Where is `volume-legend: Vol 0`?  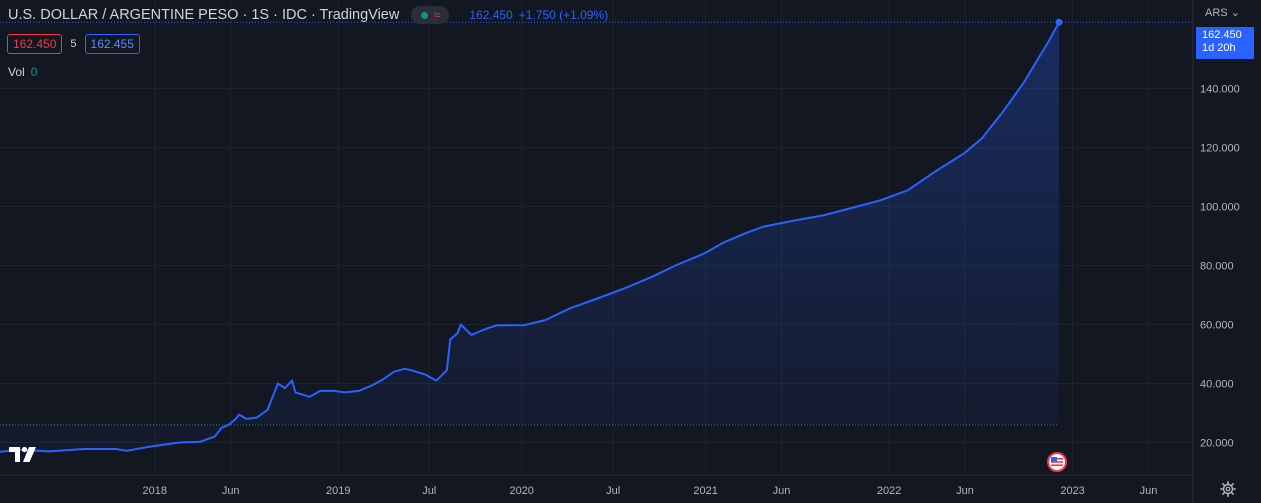 volume-legend: Vol 0 is located at coordinates (22, 72).